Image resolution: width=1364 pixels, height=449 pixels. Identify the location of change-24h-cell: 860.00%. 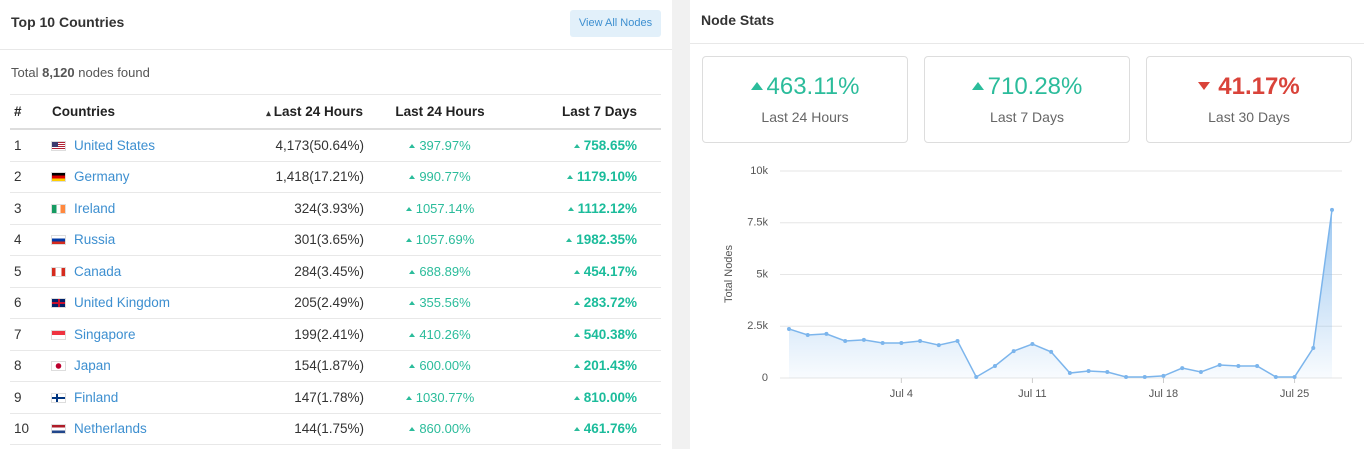
(440, 429).